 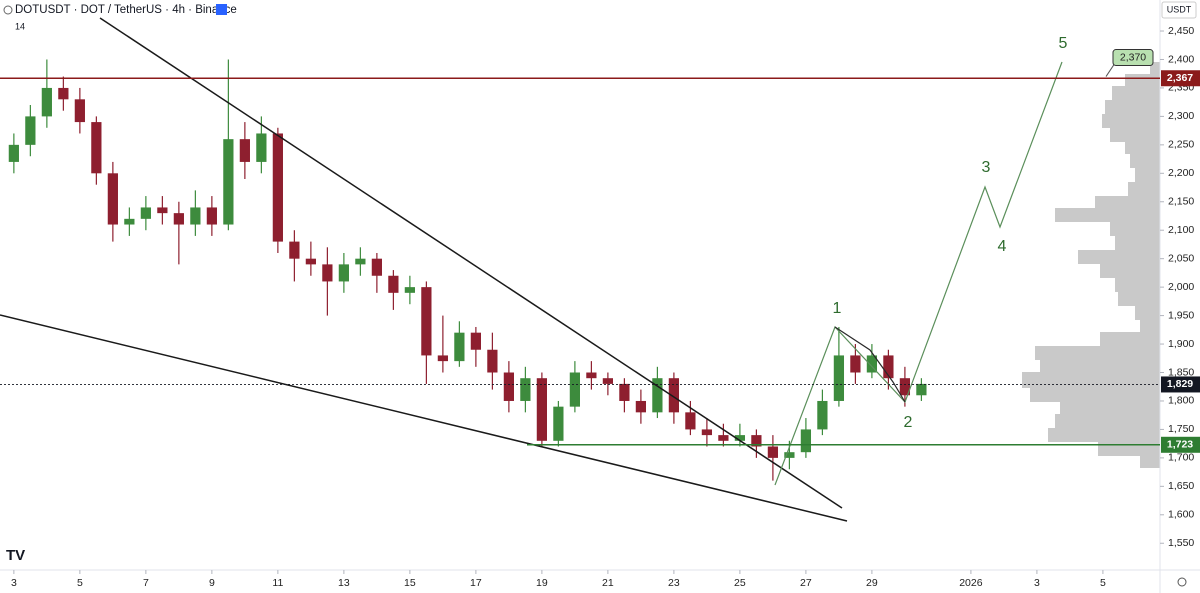 I want to click on y-tick-label: 1,950, so click(x=1181, y=315).